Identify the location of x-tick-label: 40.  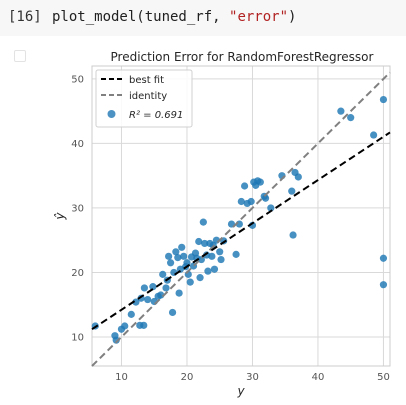
(318, 377).